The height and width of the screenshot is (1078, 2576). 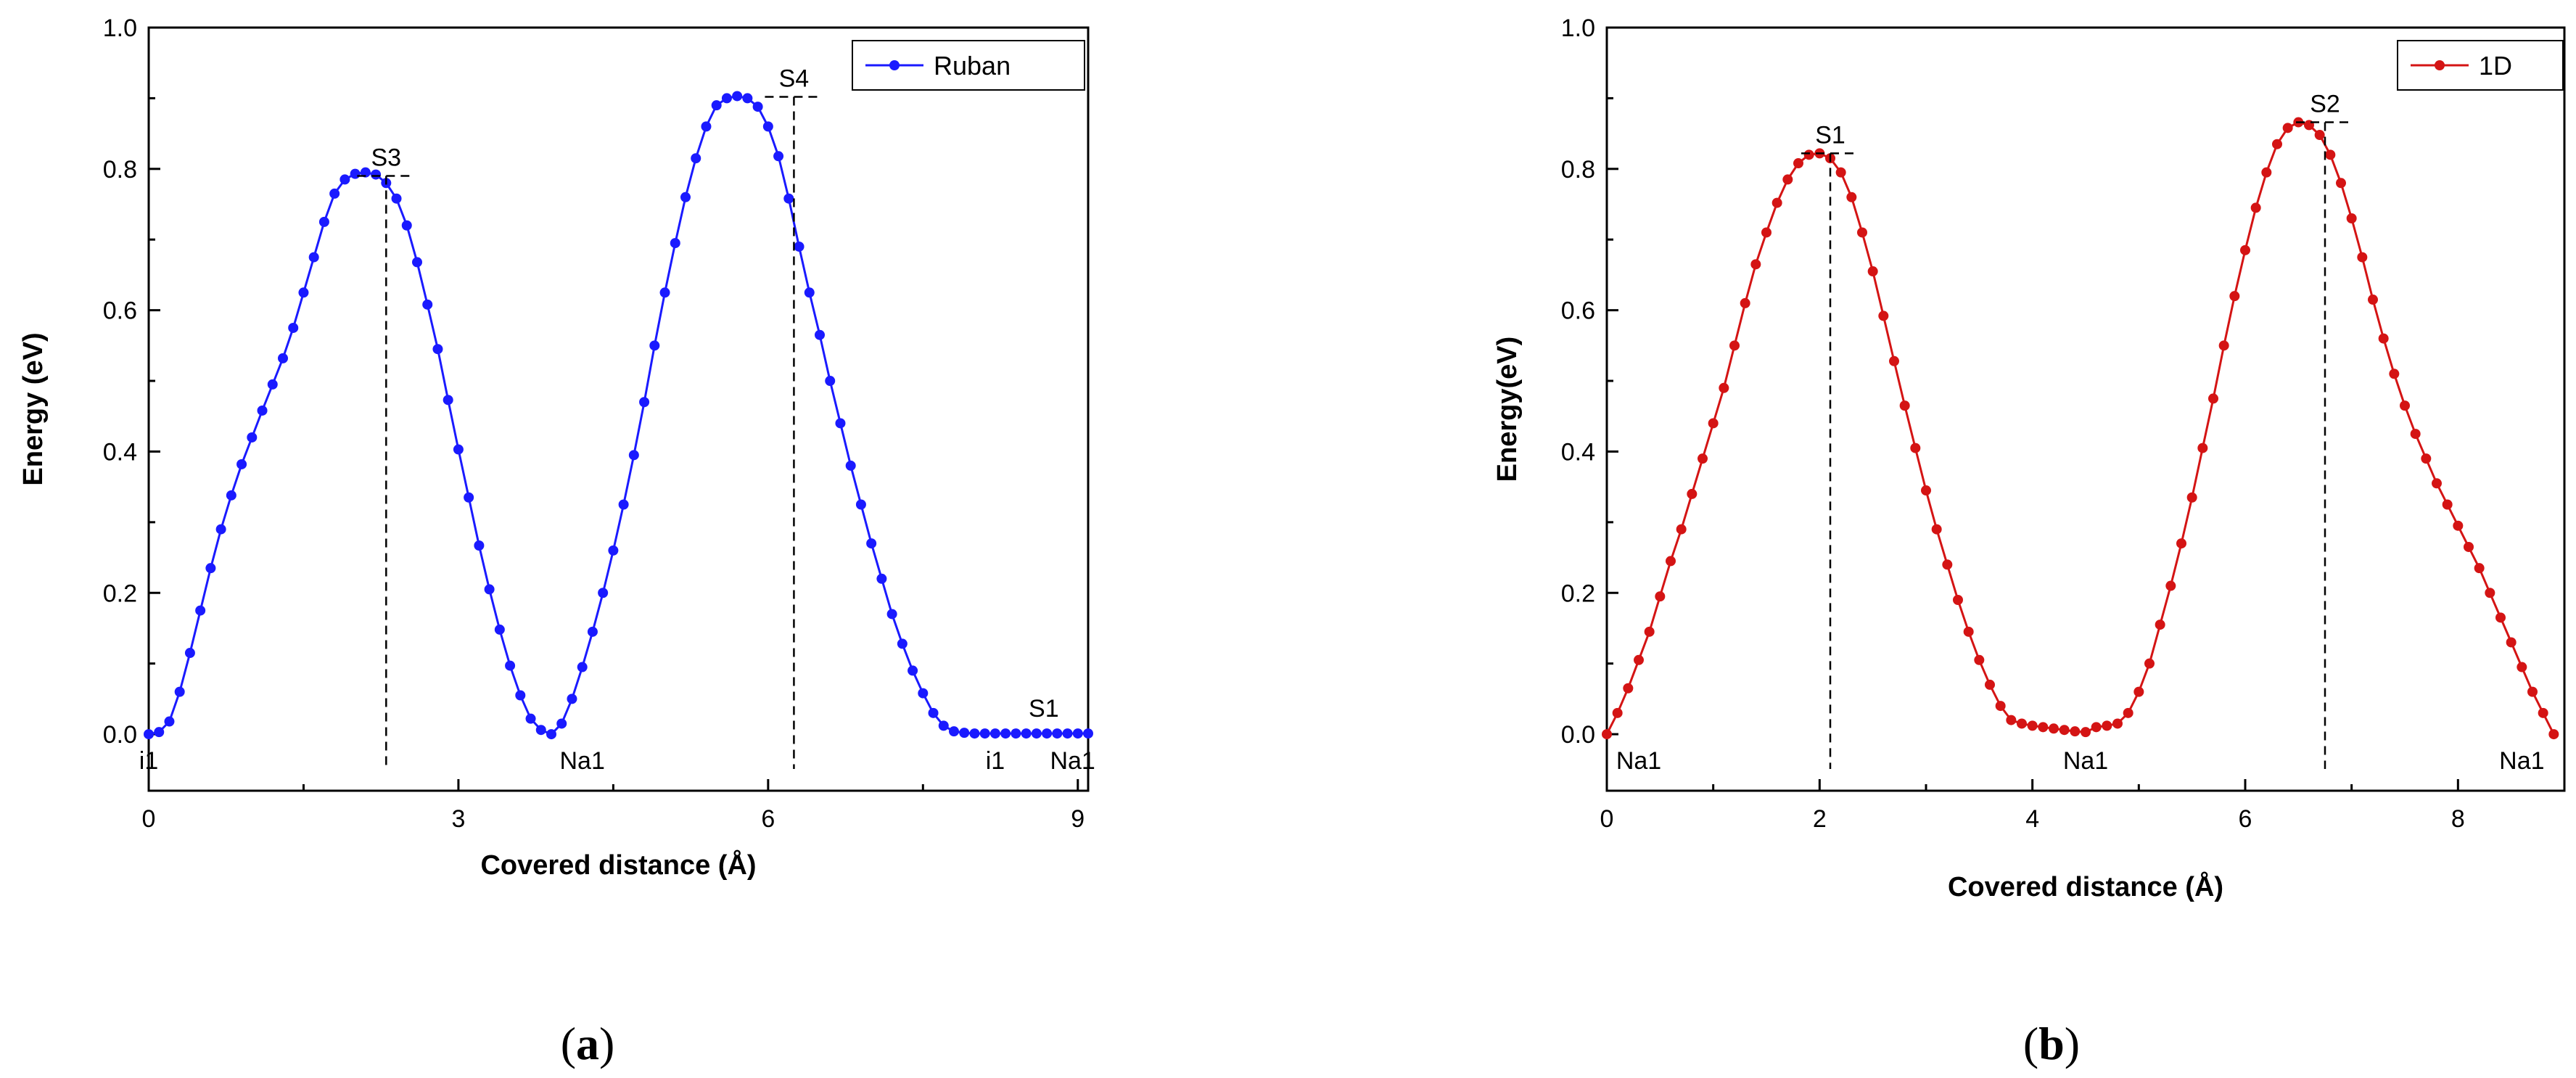 I want to click on panel-caption: (a), so click(x=588, y=1043).